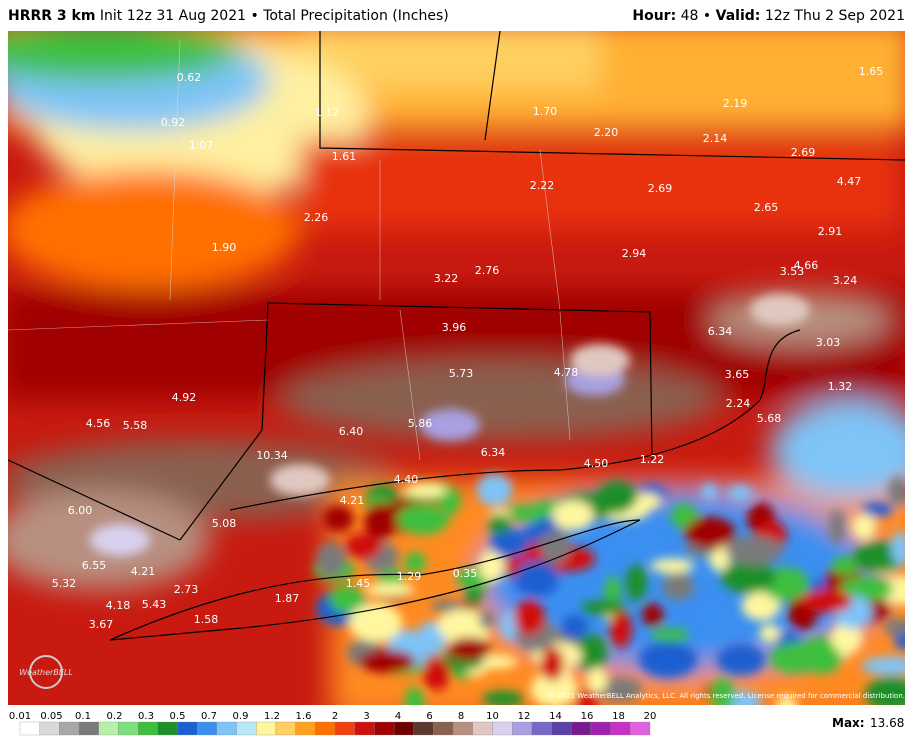  What do you see at coordinates (454, 327) in the screenshot?
I see `map-label: 3.96` at bounding box center [454, 327].